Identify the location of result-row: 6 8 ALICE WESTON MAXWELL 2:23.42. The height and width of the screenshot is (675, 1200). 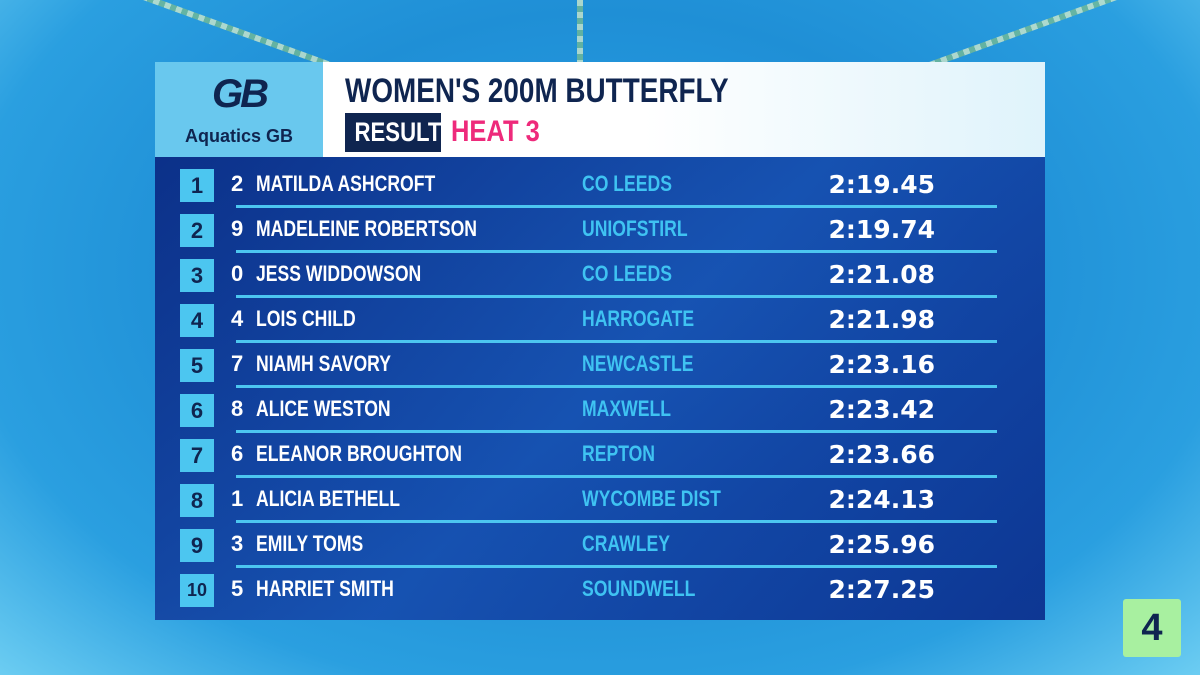
(600, 410).